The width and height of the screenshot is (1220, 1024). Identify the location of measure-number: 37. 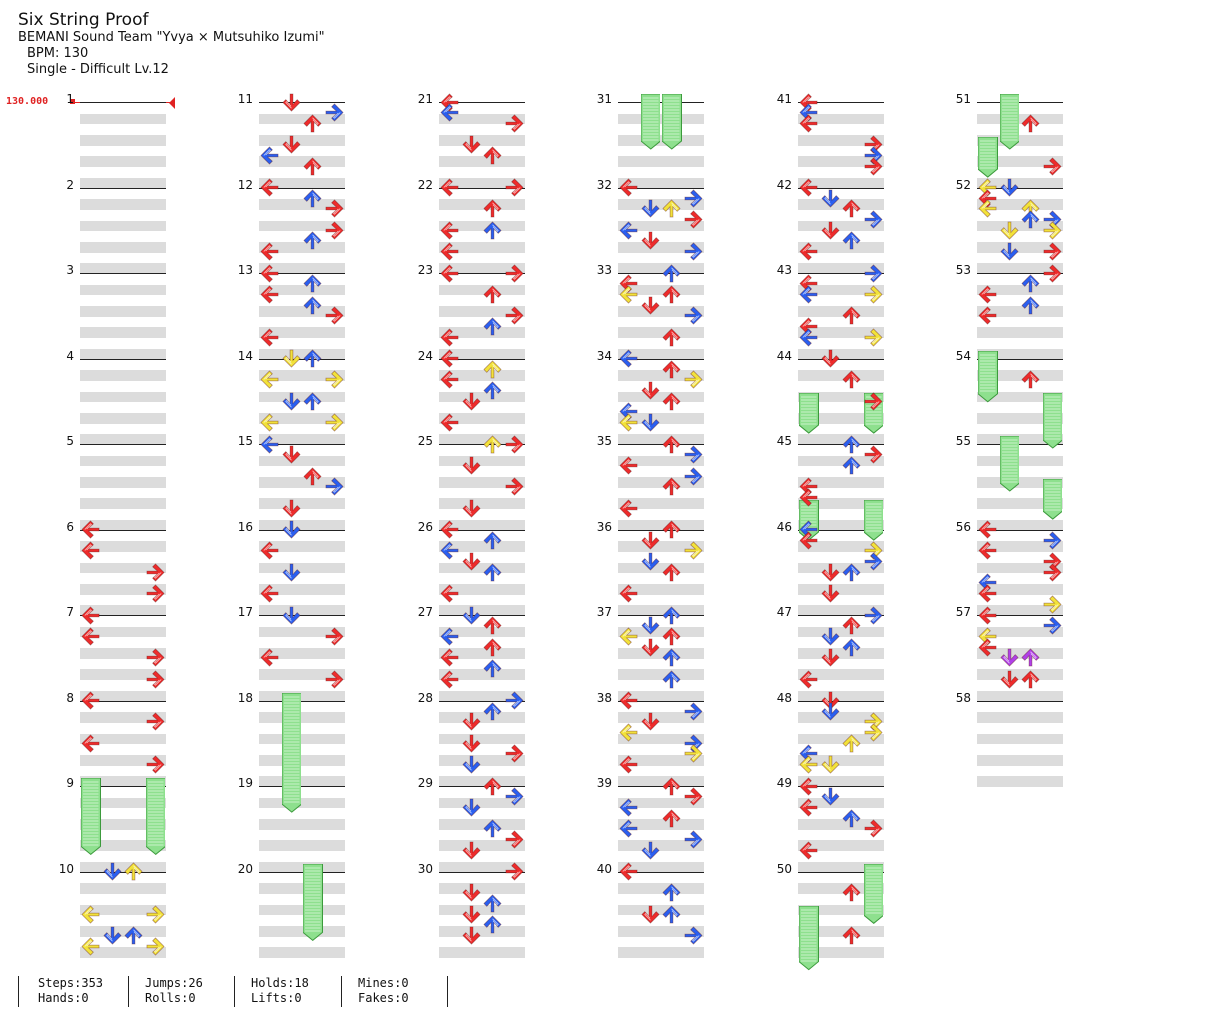
(604, 612).